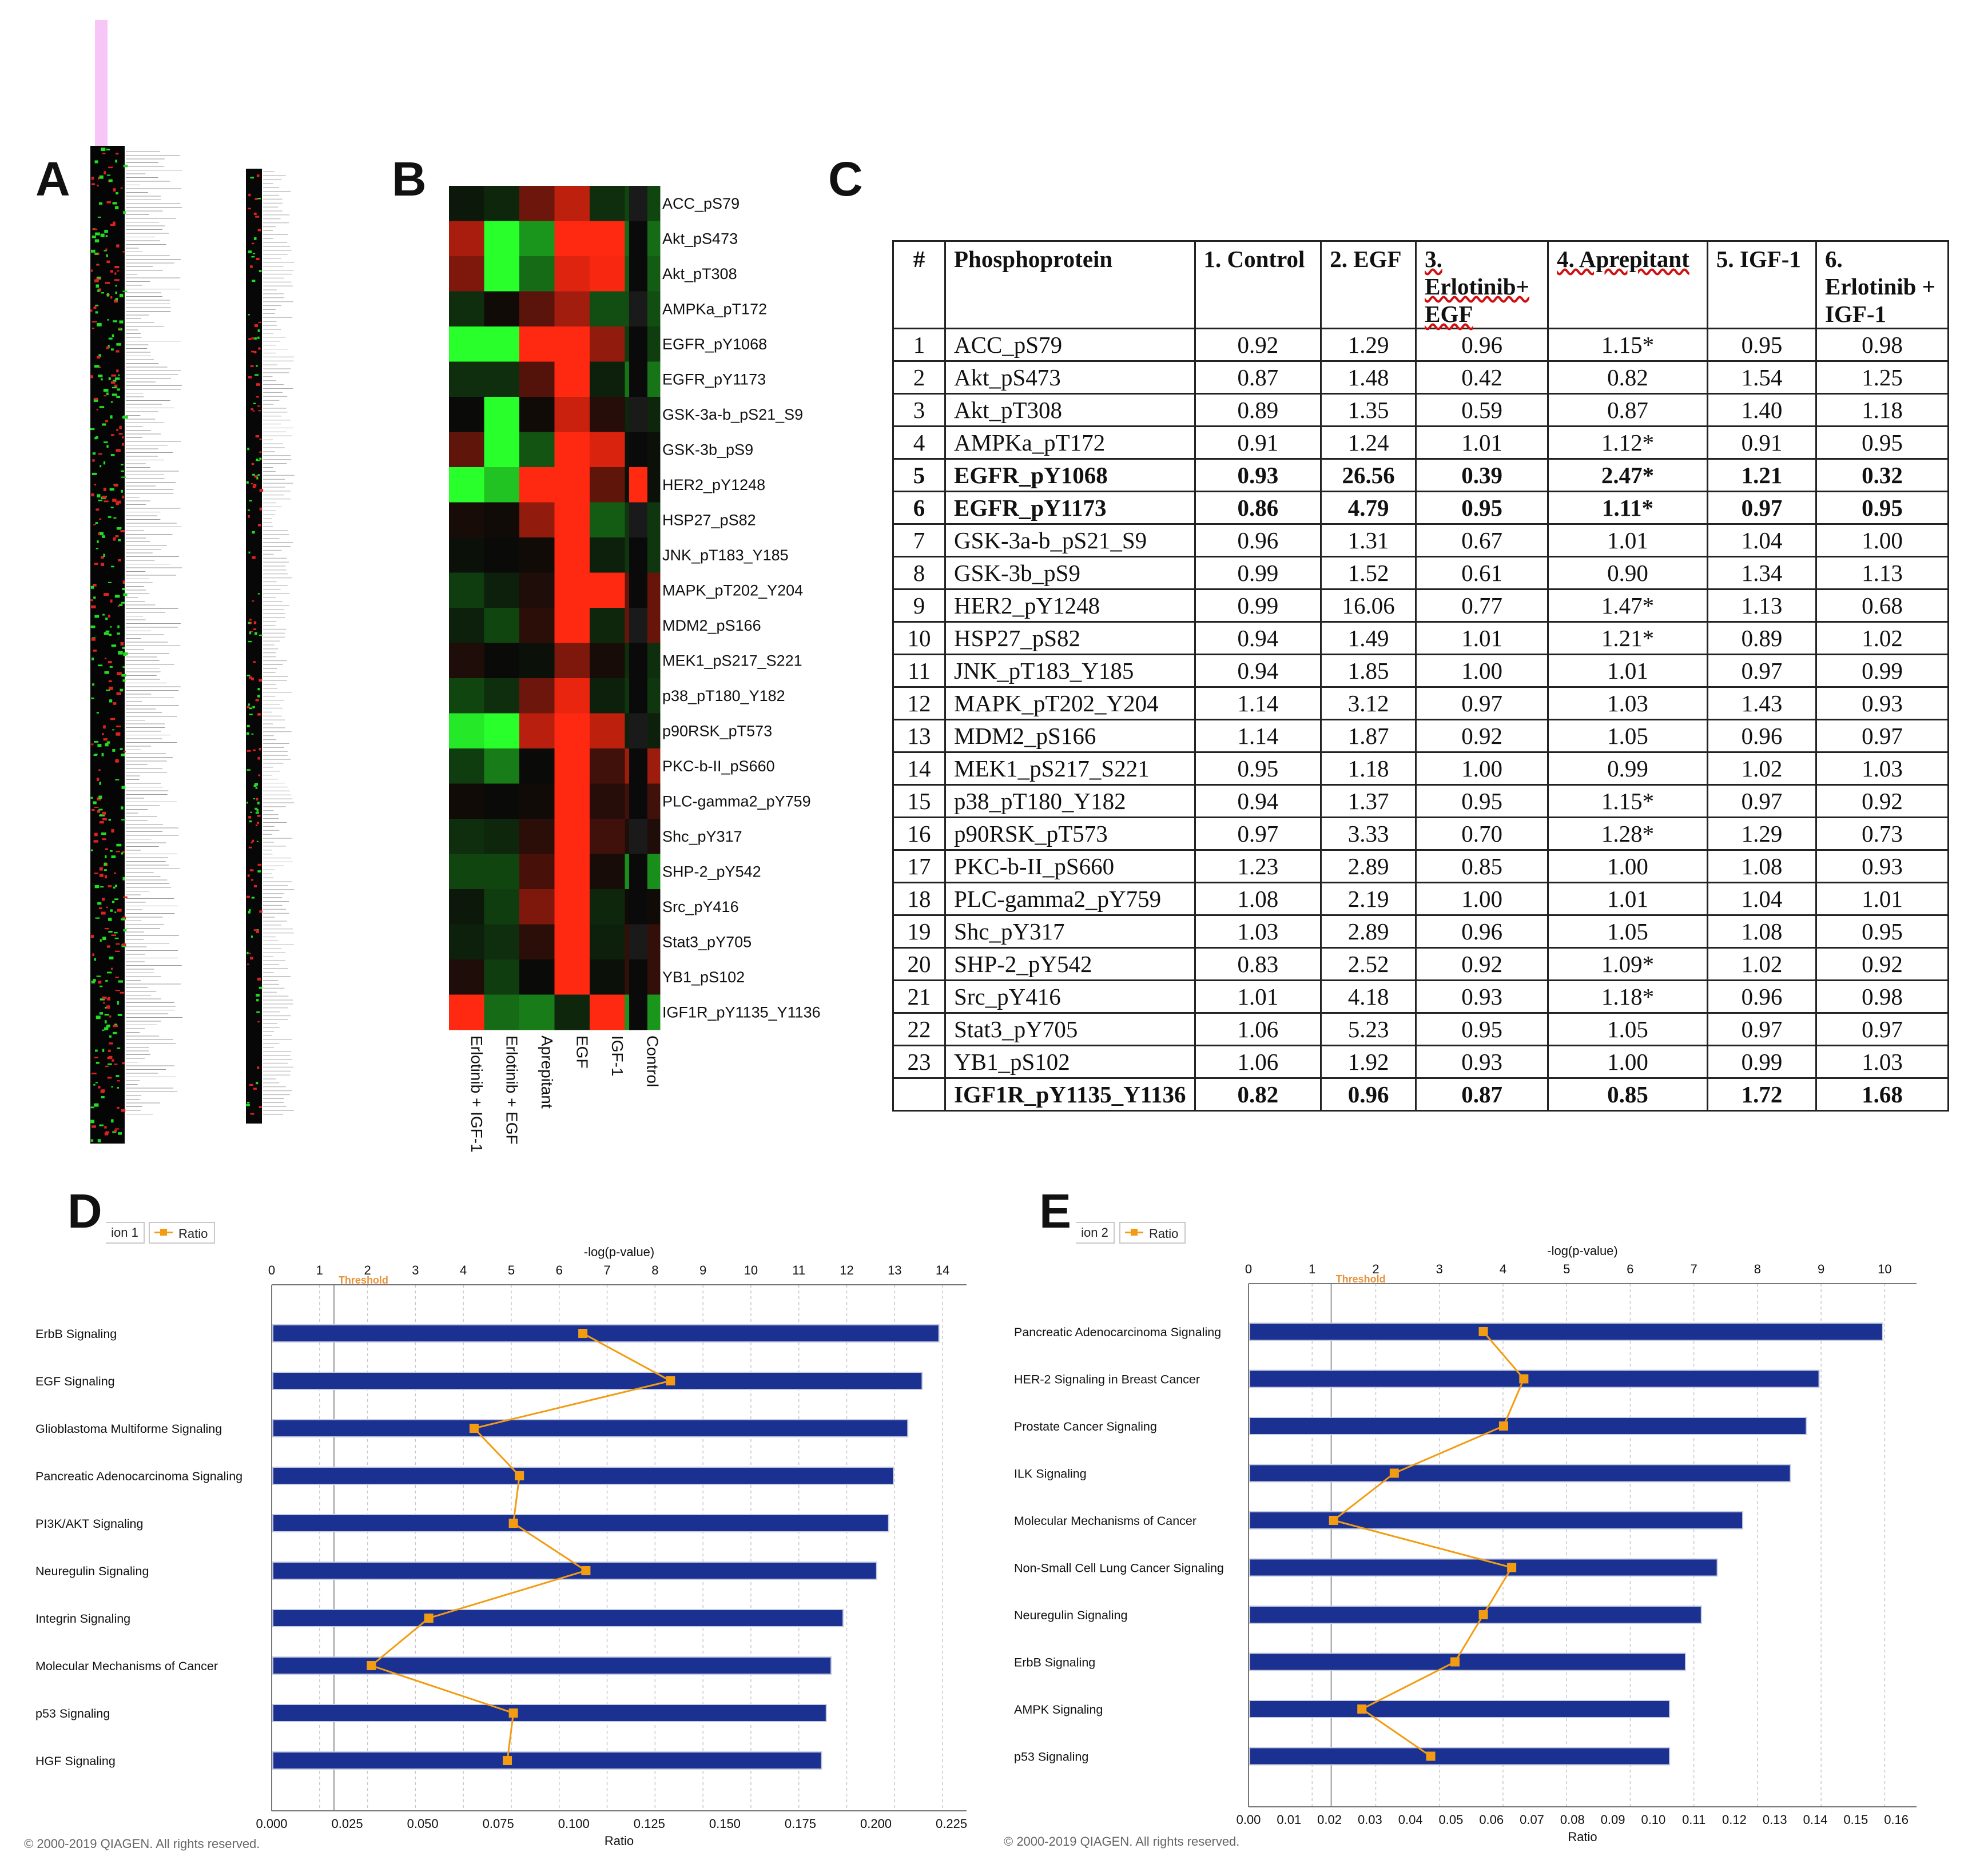 This screenshot has width=1964, height=1876. I want to click on phosphoprotein-name: MEK1_pS217_S221, so click(1070, 768).